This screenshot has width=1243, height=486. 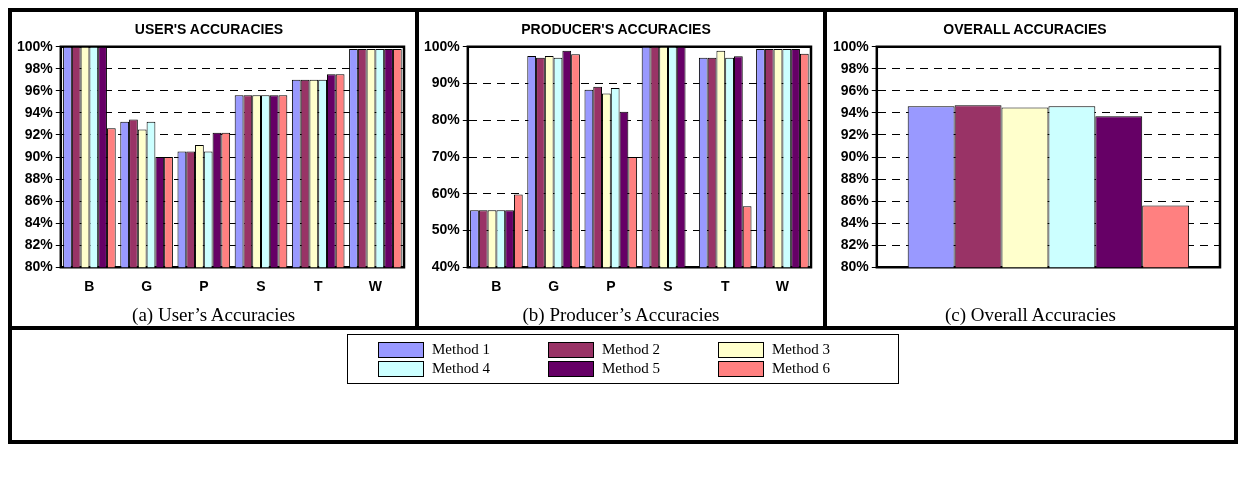 What do you see at coordinates (801, 349) in the screenshot?
I see `legend-label: Method 3` at bounding box center [801, 349].